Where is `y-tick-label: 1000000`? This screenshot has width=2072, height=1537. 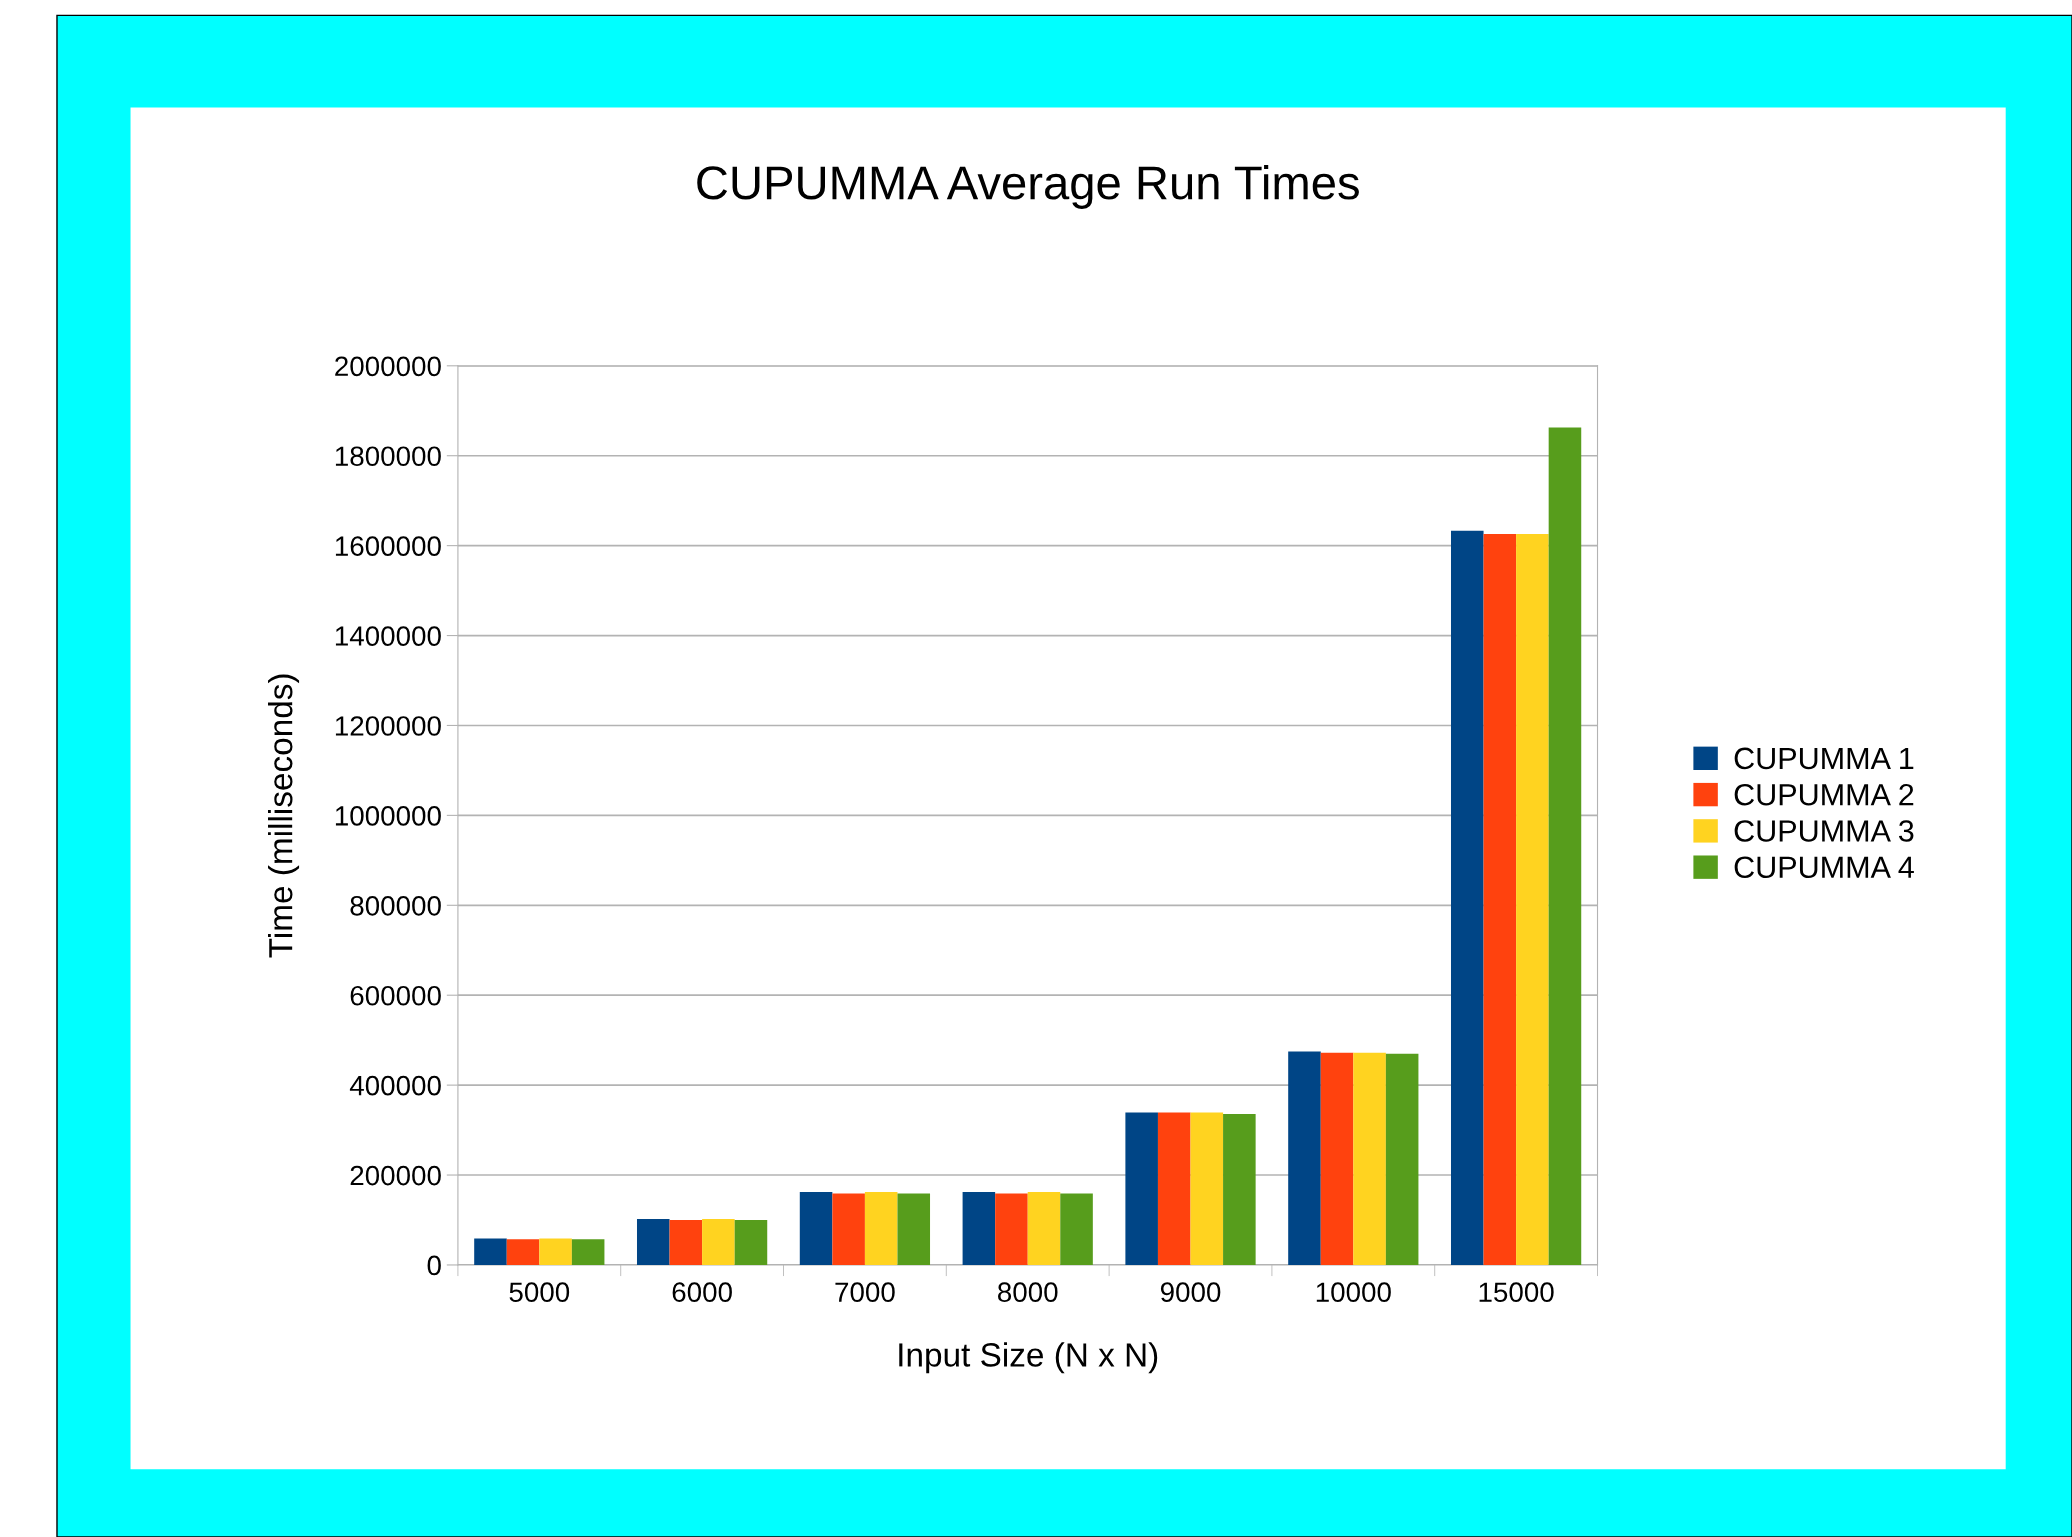 y-tick-label: 1000000 is located at coordinates (388, 816).